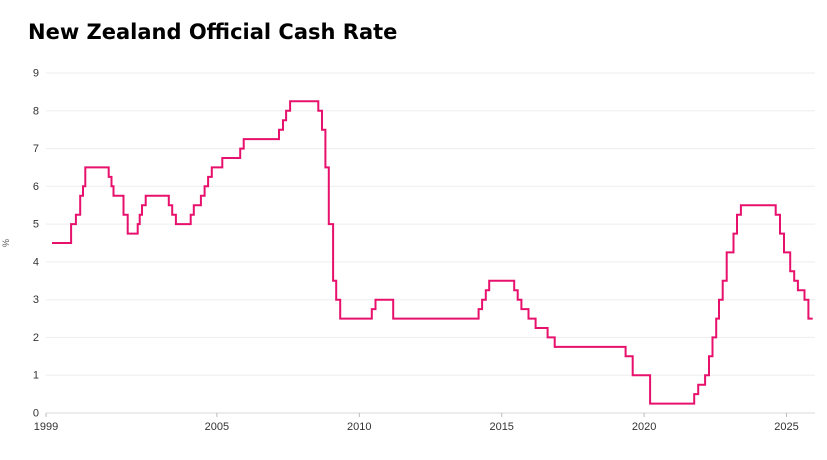 Image resolution: width=827 pixels, height=460 pixels. Describe the element at coordinates (36, 111) in the screenshot. I see `y-tick-label: 8` at that location.